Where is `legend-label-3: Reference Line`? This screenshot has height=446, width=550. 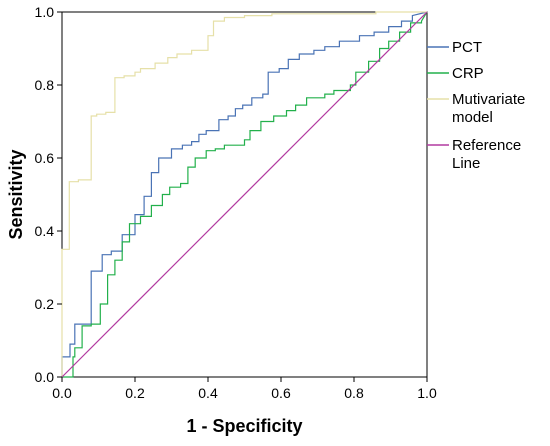
legend-label-3: Reference Line is located at coordinates (486, 154).